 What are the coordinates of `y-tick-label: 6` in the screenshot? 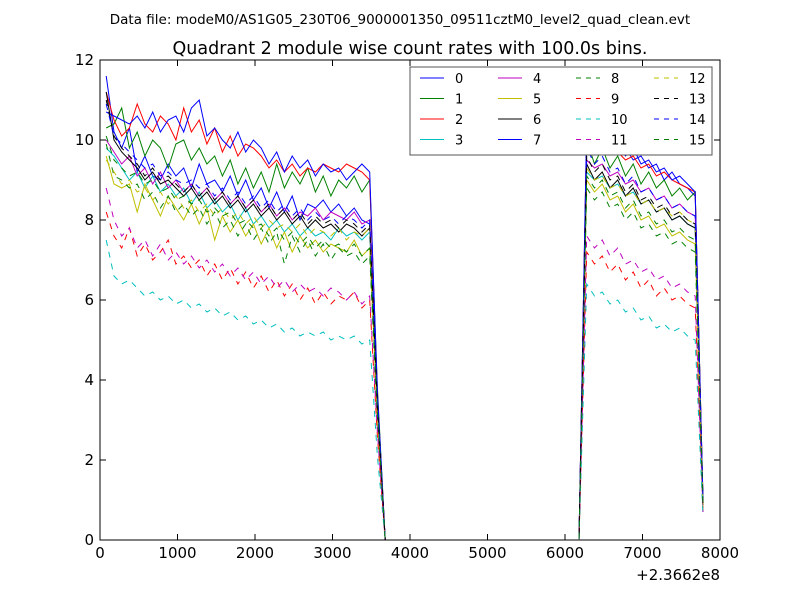 It's located at (89, 300).